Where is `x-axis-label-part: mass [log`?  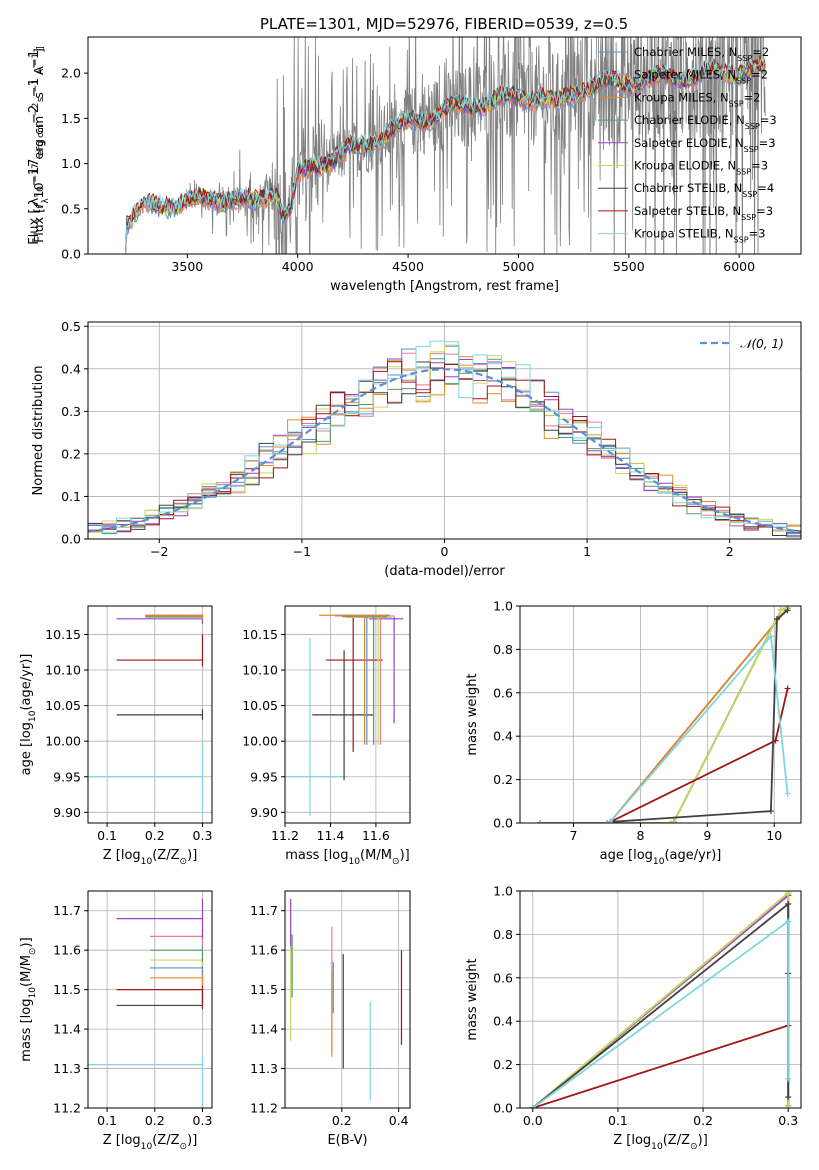 x-axis-label-part: mass [log is located at coordinates (316, 855).